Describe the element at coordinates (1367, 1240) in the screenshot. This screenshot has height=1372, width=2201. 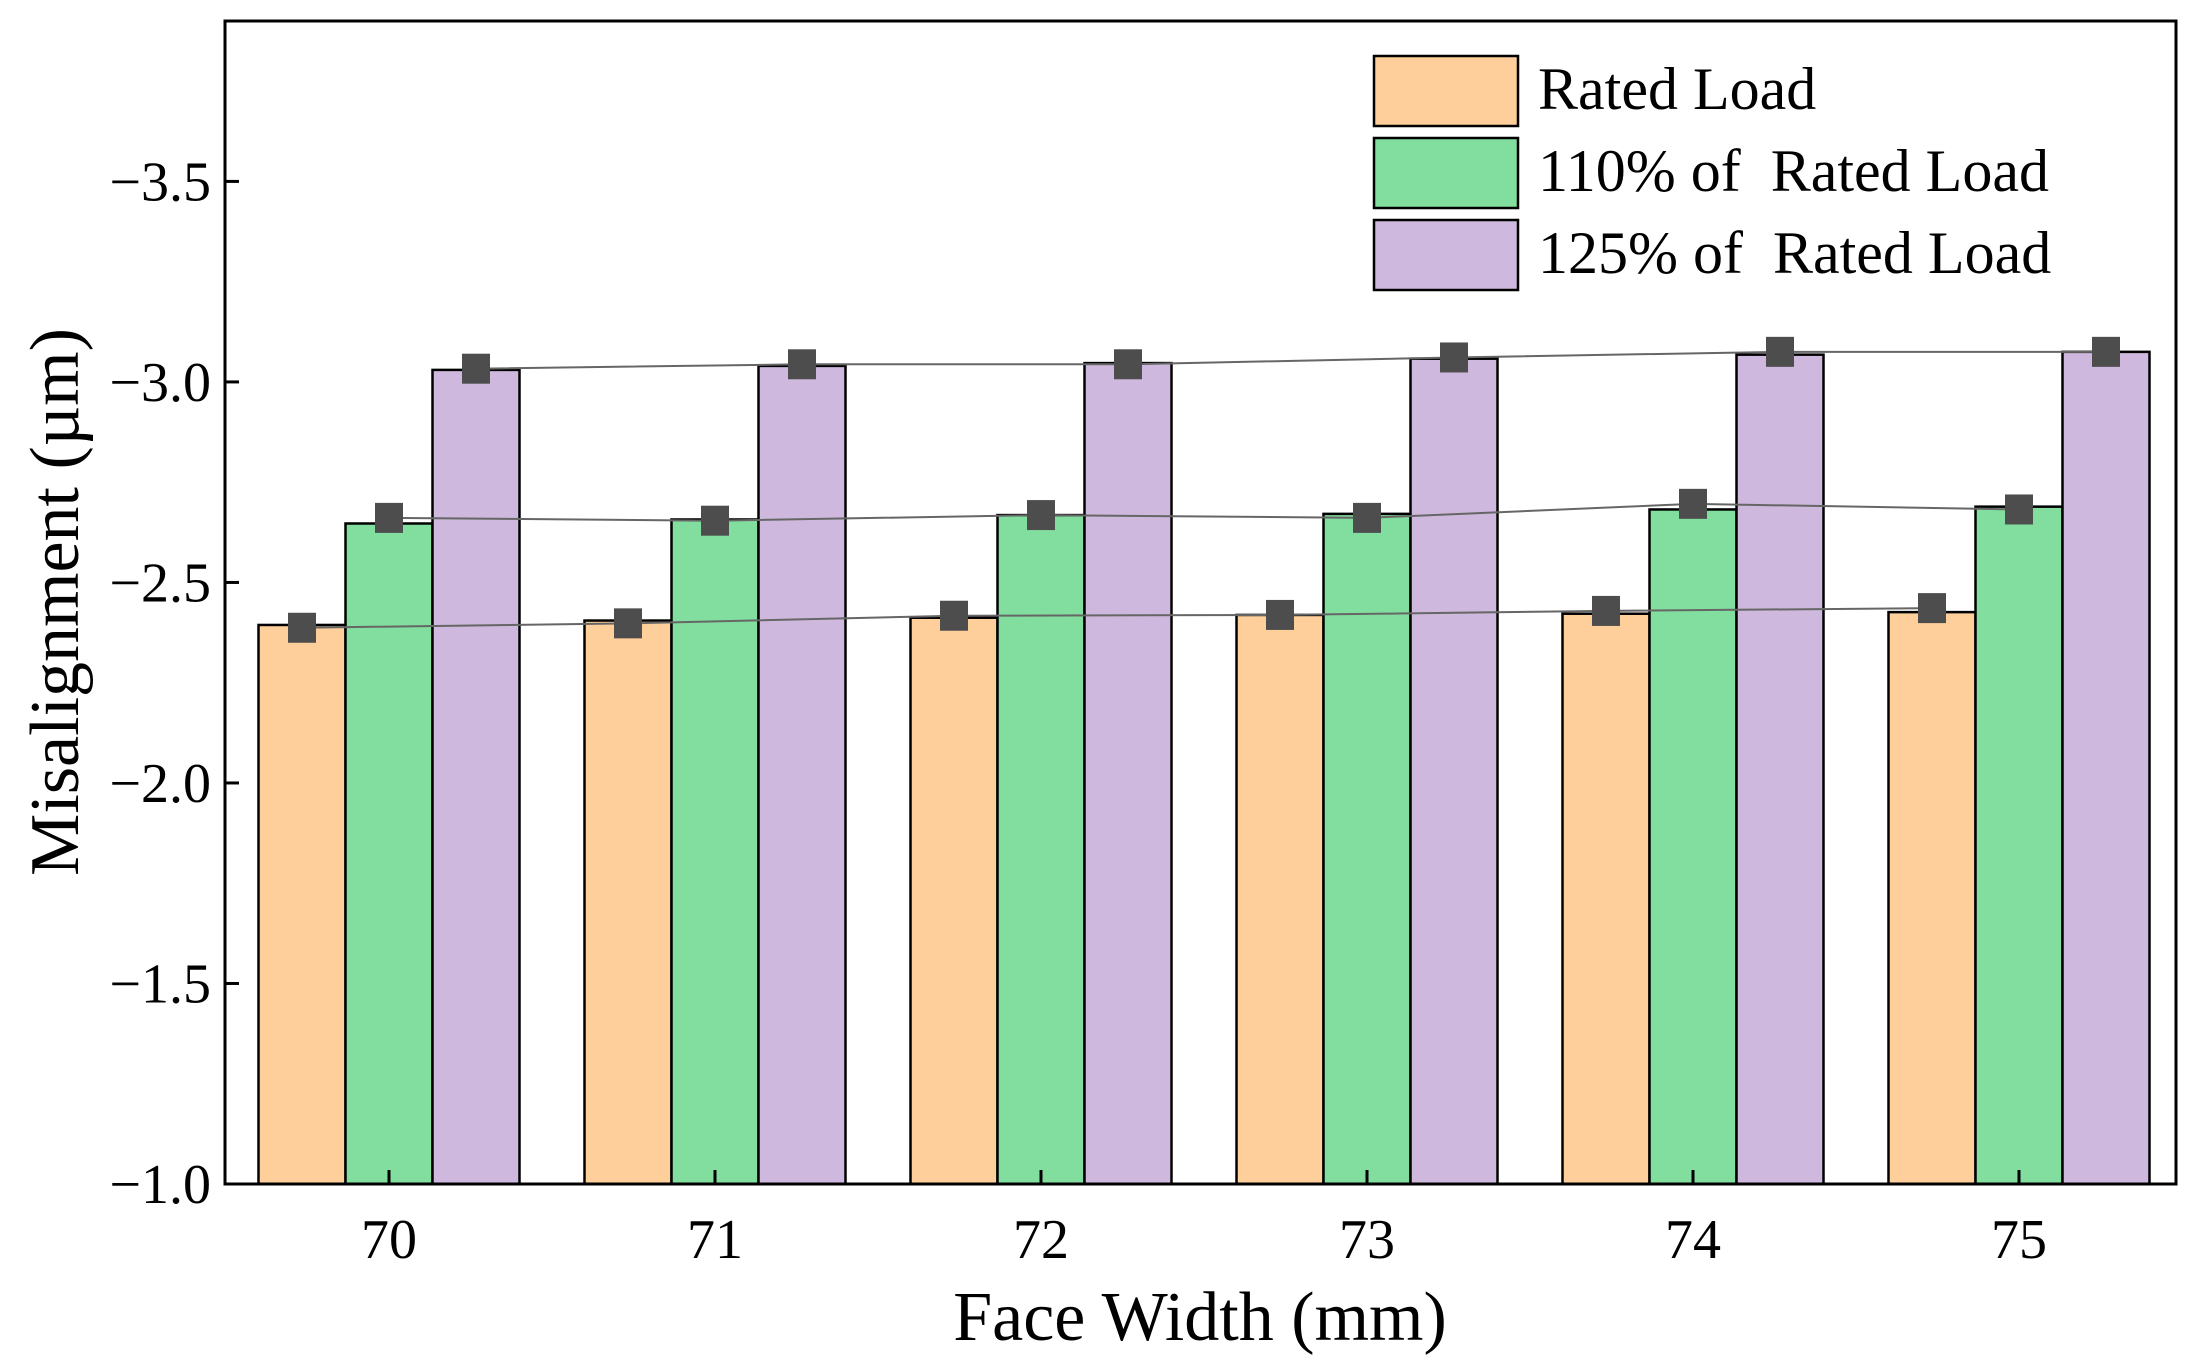
I see `x-tick-label: 73` at that location.